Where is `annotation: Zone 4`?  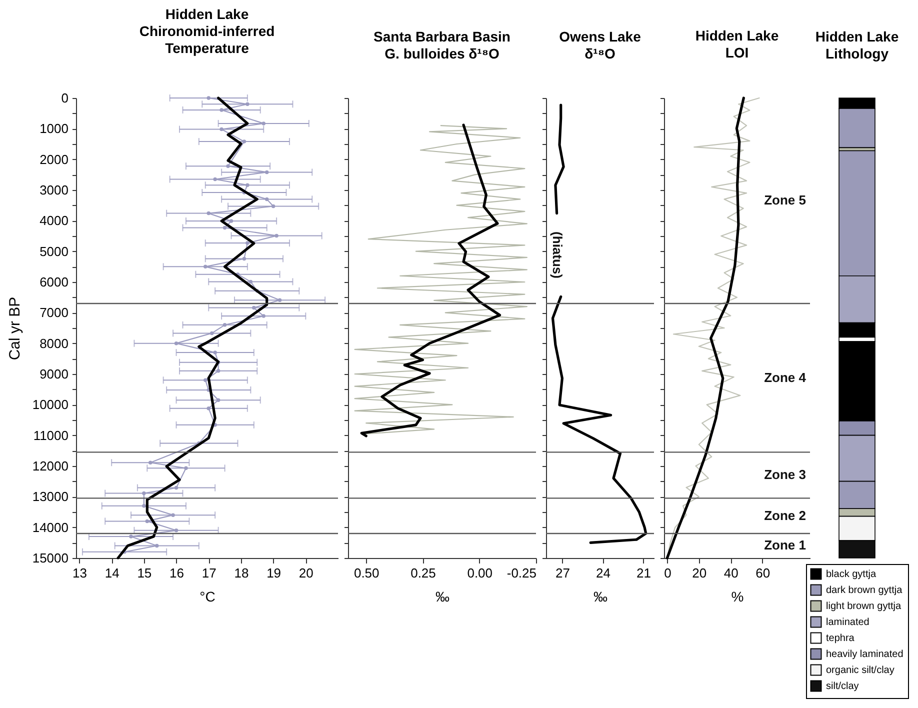
annotation: Zone 4 is located at coordinates (785, 377).